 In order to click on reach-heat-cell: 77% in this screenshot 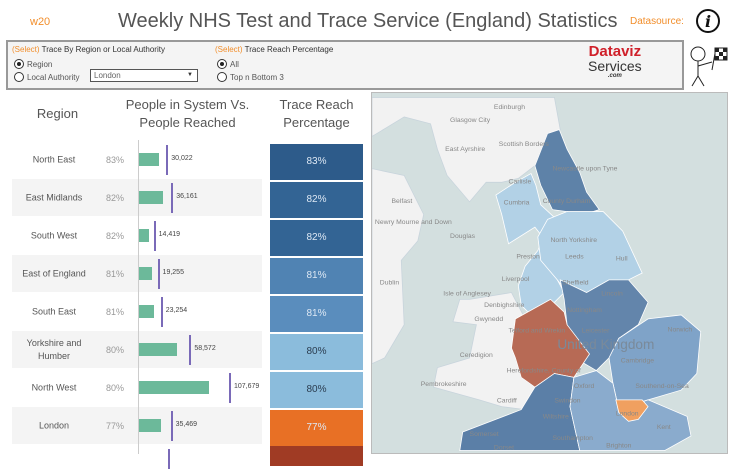, I will do `click(316, 428)`.